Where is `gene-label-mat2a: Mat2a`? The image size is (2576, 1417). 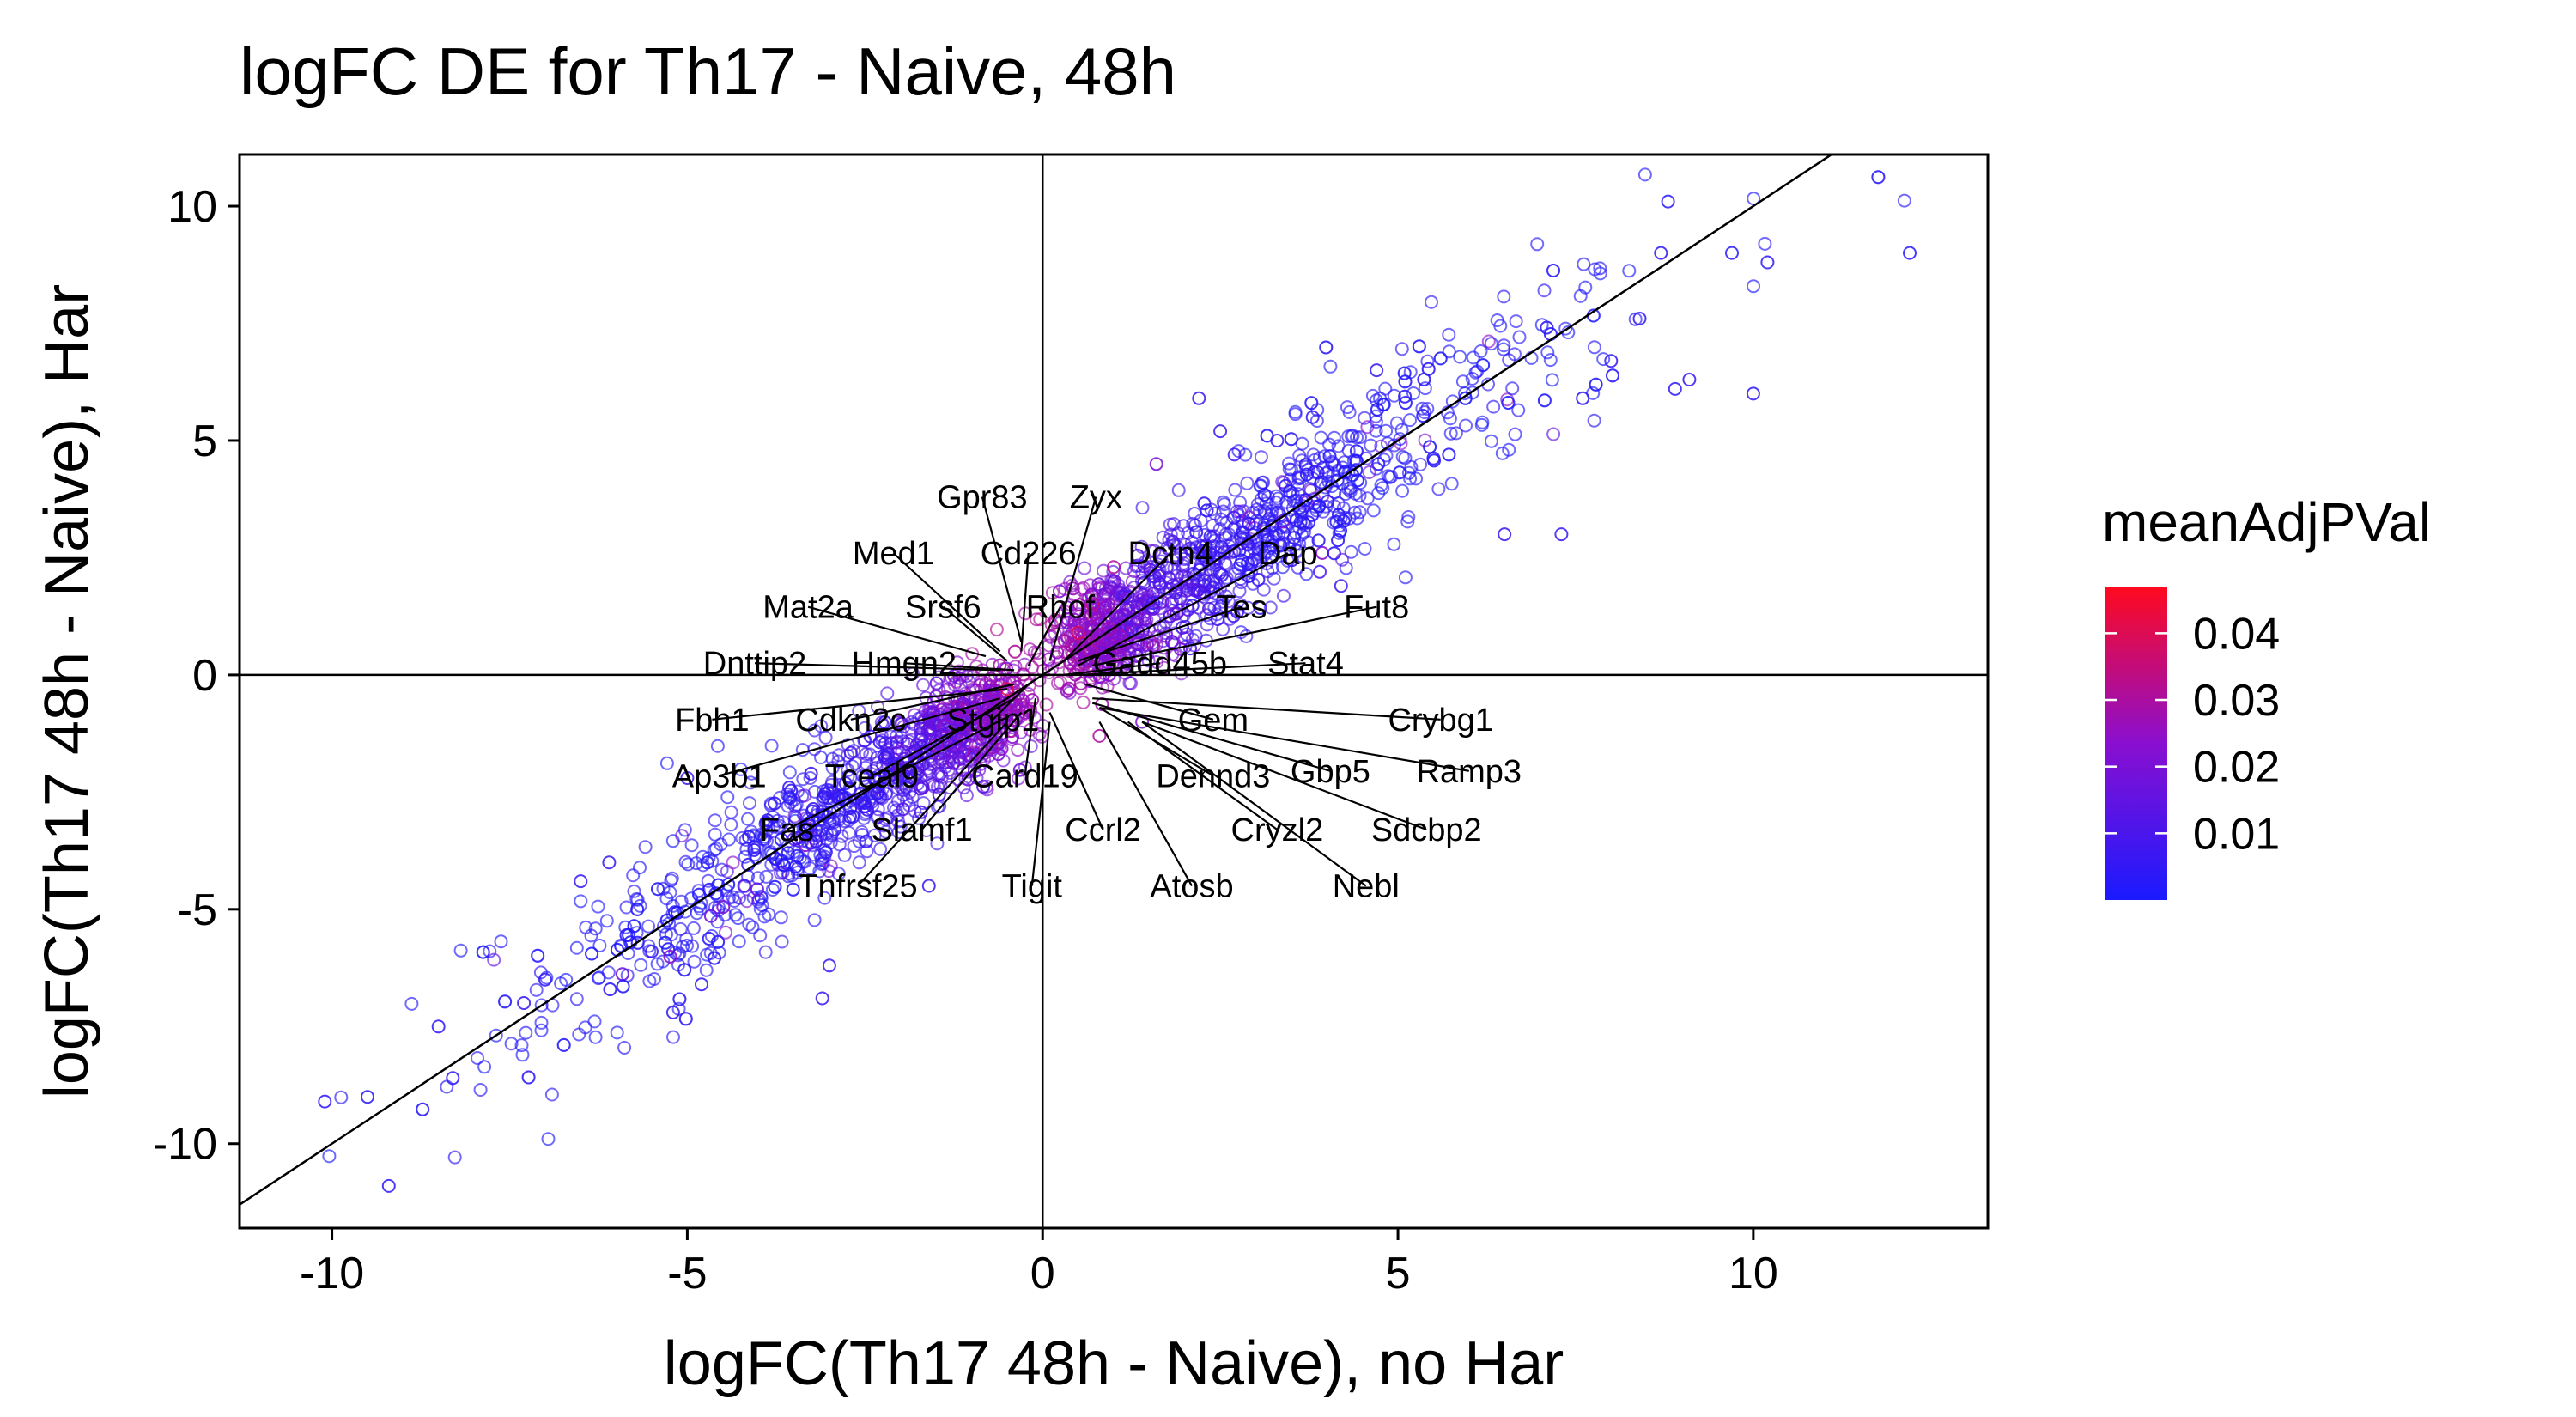 gene-label-mat2a: Mat2a is located at coordinates (808, 608).